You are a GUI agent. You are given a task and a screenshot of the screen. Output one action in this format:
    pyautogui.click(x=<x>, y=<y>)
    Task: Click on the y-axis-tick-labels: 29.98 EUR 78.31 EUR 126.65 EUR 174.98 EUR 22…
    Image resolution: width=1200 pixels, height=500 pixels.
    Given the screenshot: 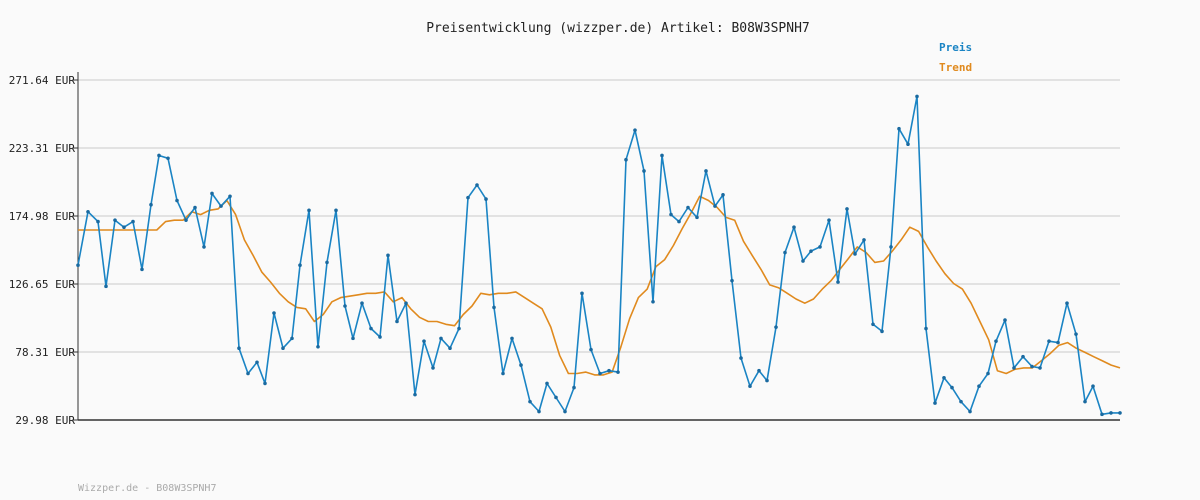 What is the action you would take?
    pyautogui.click(x=42, y=250)
    